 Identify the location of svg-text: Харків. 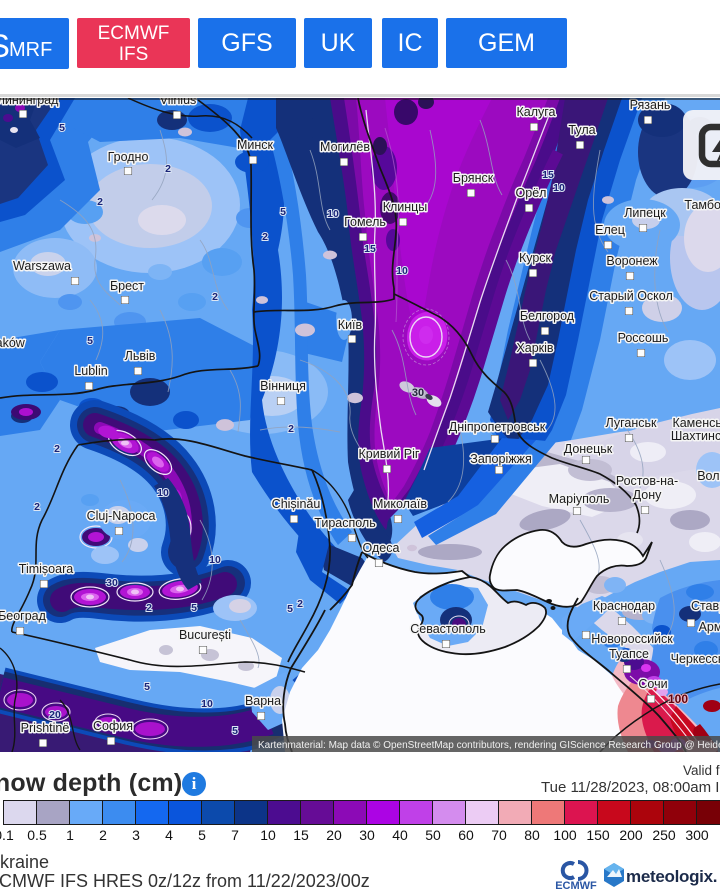
(534, 348).